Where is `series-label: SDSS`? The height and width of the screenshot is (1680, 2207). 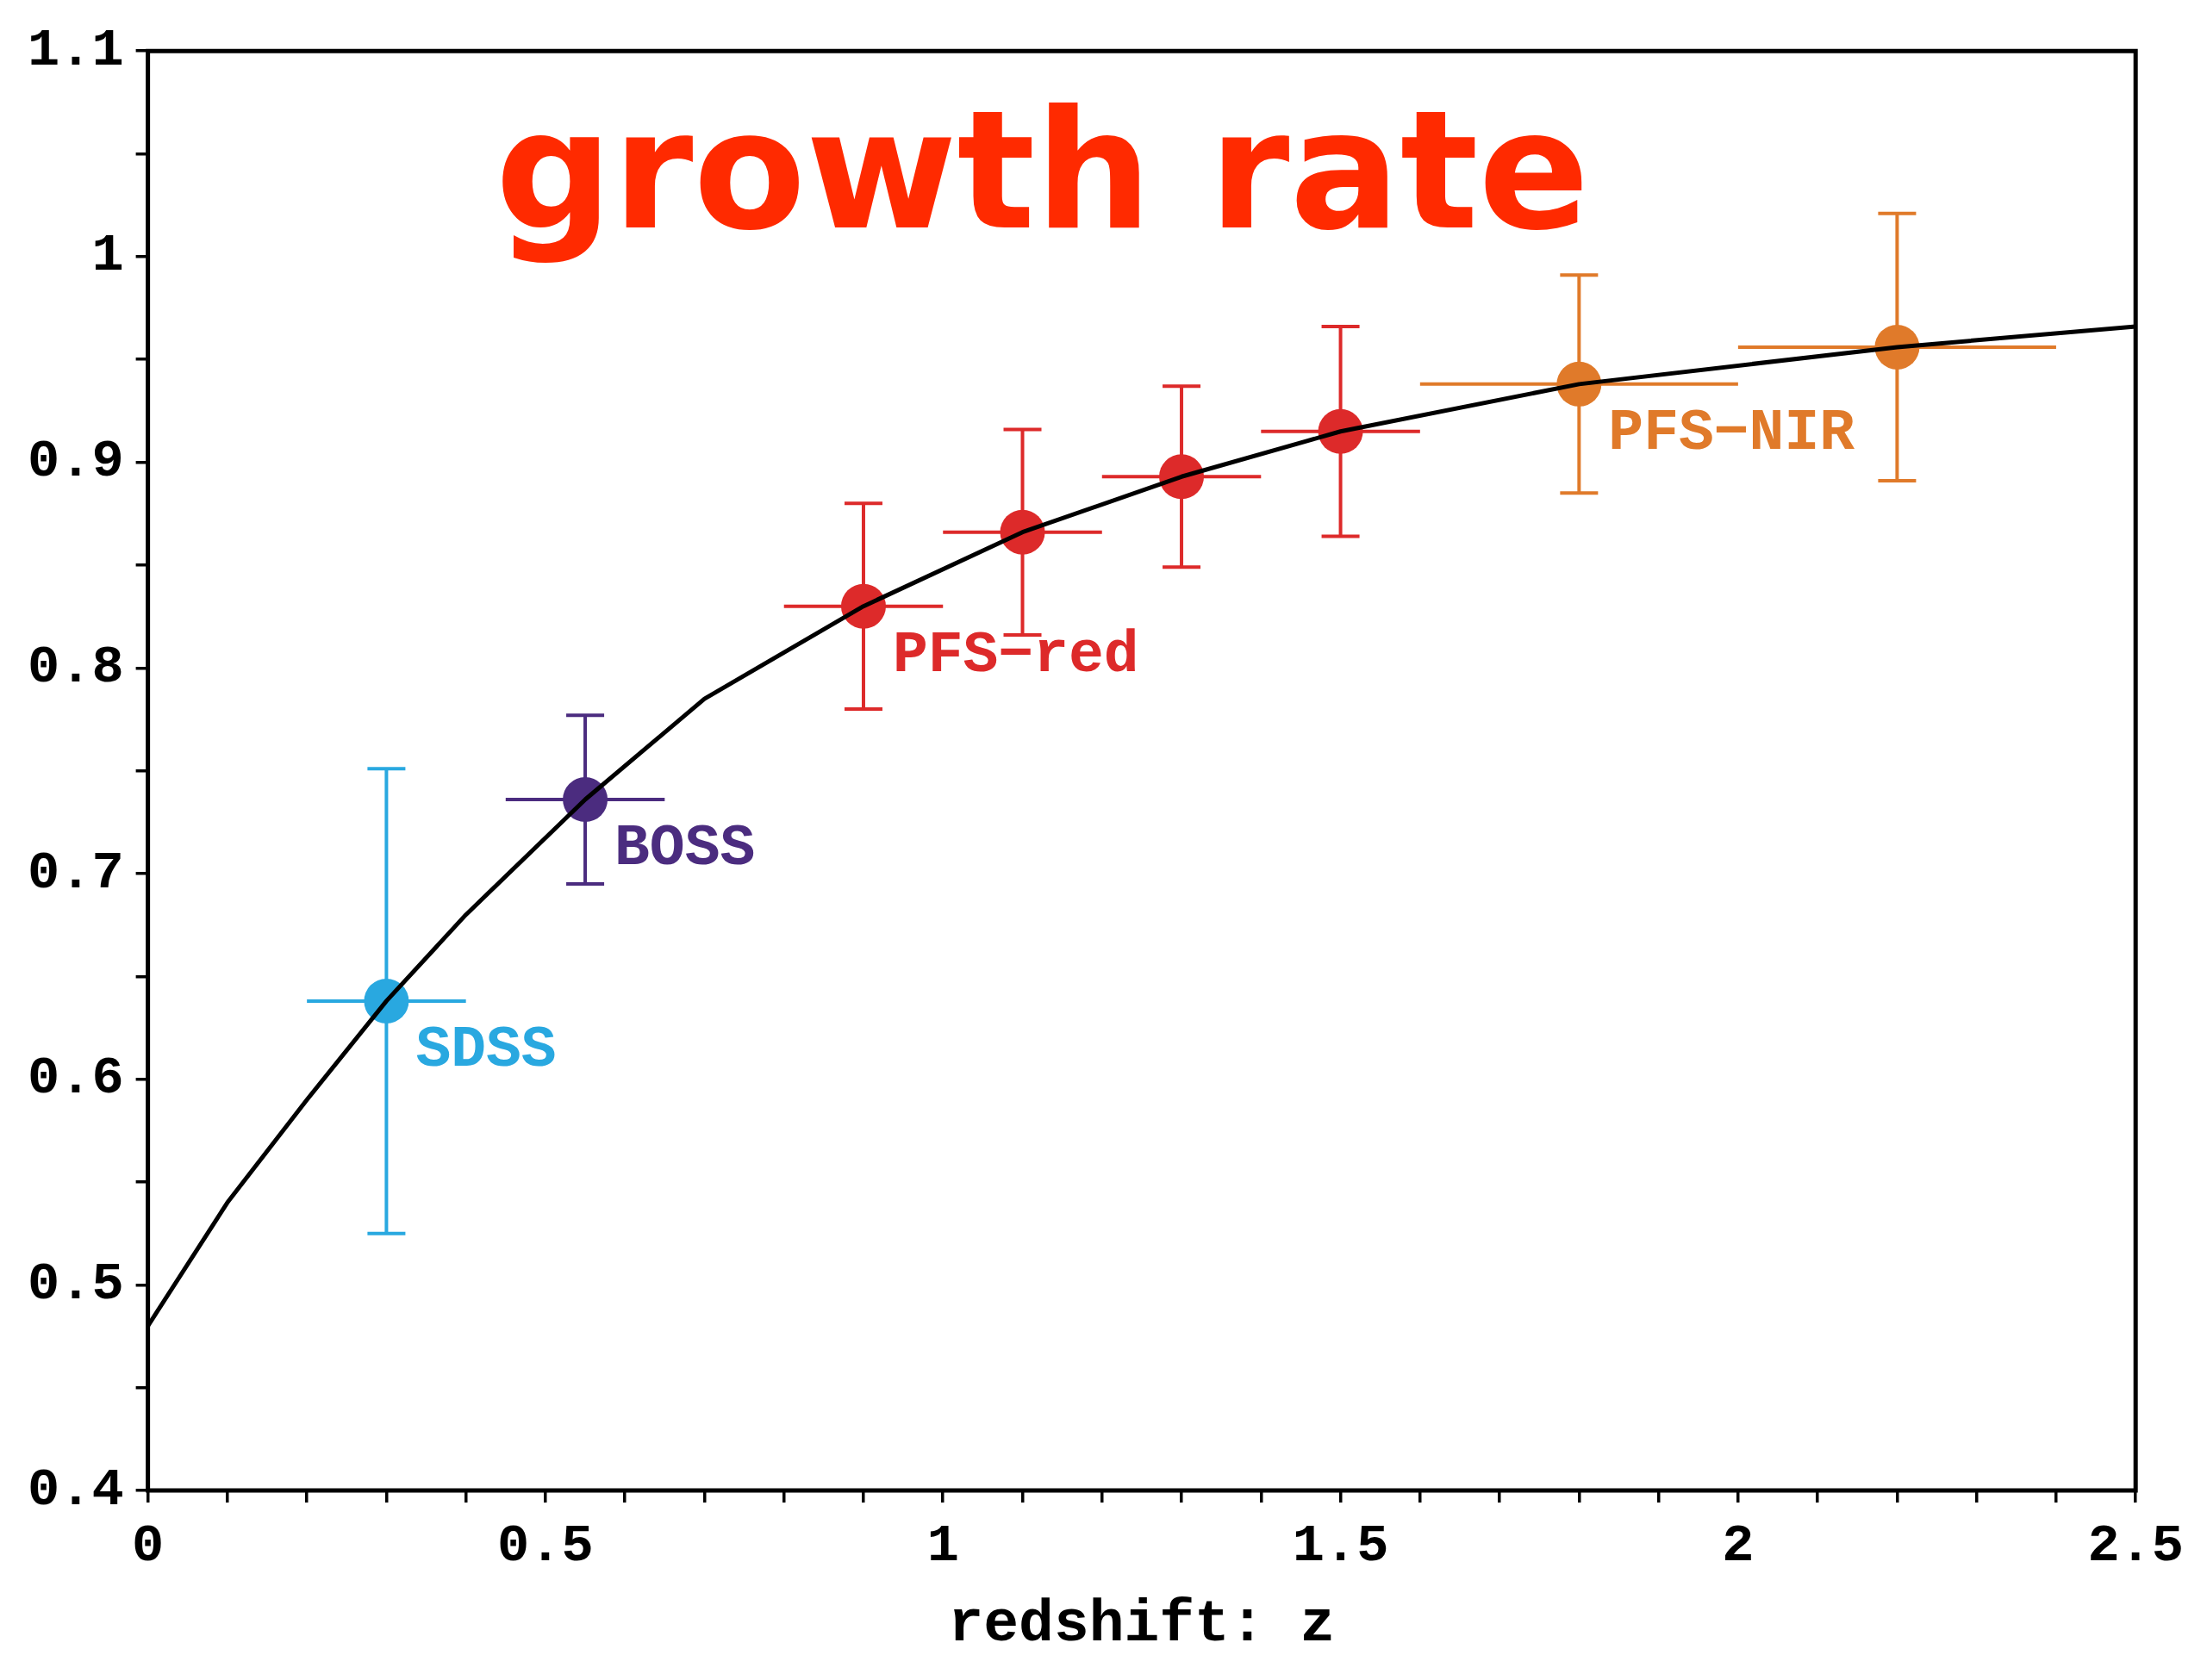
series-label: SDSS is located at coordinates (486, 1051).